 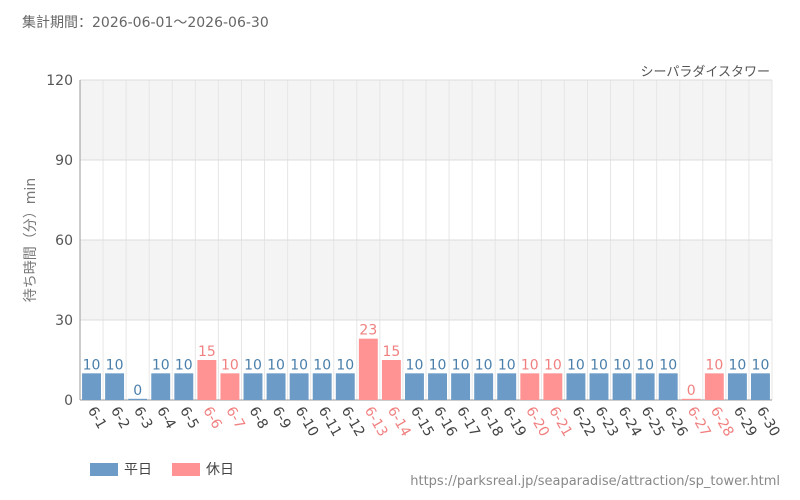 What do you see at coordinates (353, 422) in the screenshot?
I see `x-tick-label: 6-12` at bounding box center [353, 422].